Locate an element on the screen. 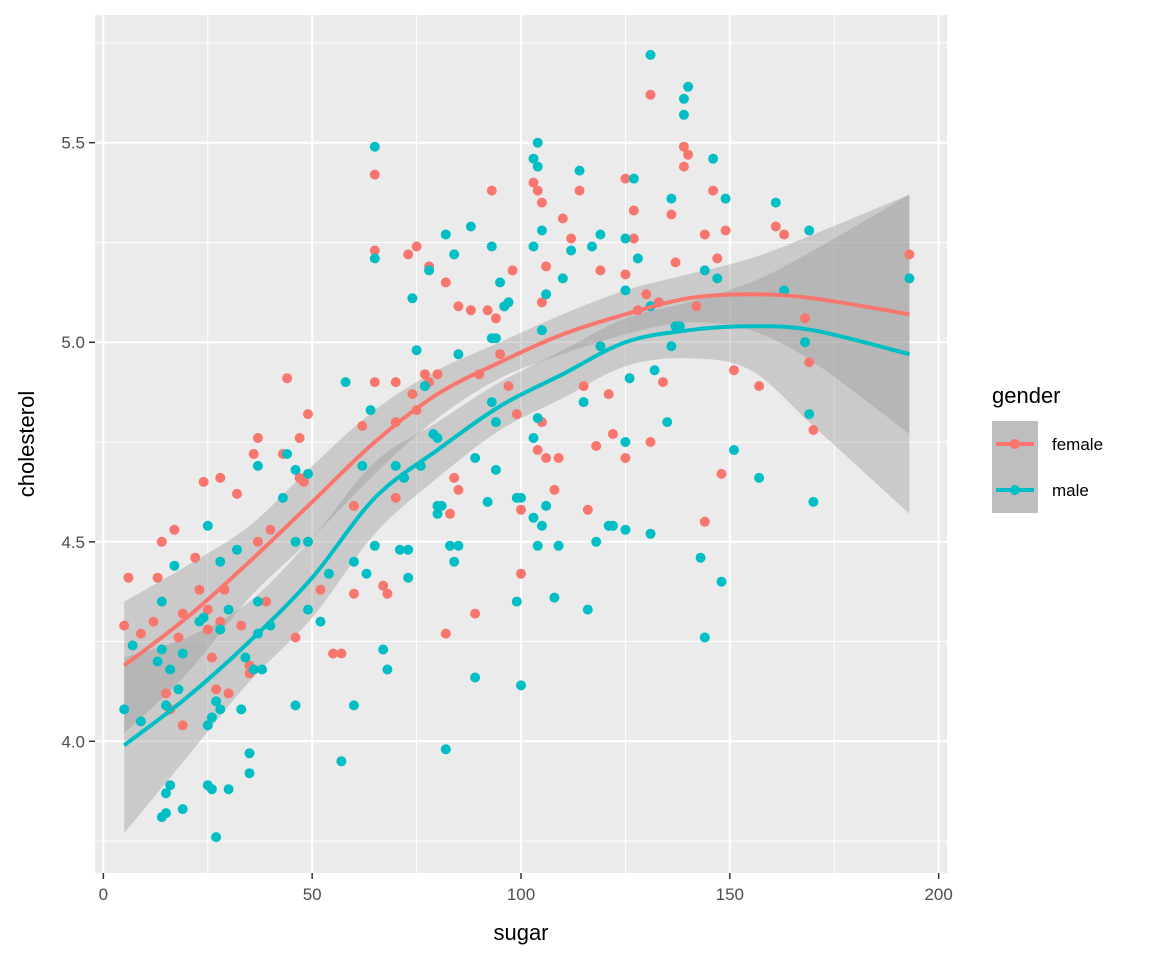 This screenshot has height=960, width=1152. legend-title: gender is located at coordinates (1026, 395).